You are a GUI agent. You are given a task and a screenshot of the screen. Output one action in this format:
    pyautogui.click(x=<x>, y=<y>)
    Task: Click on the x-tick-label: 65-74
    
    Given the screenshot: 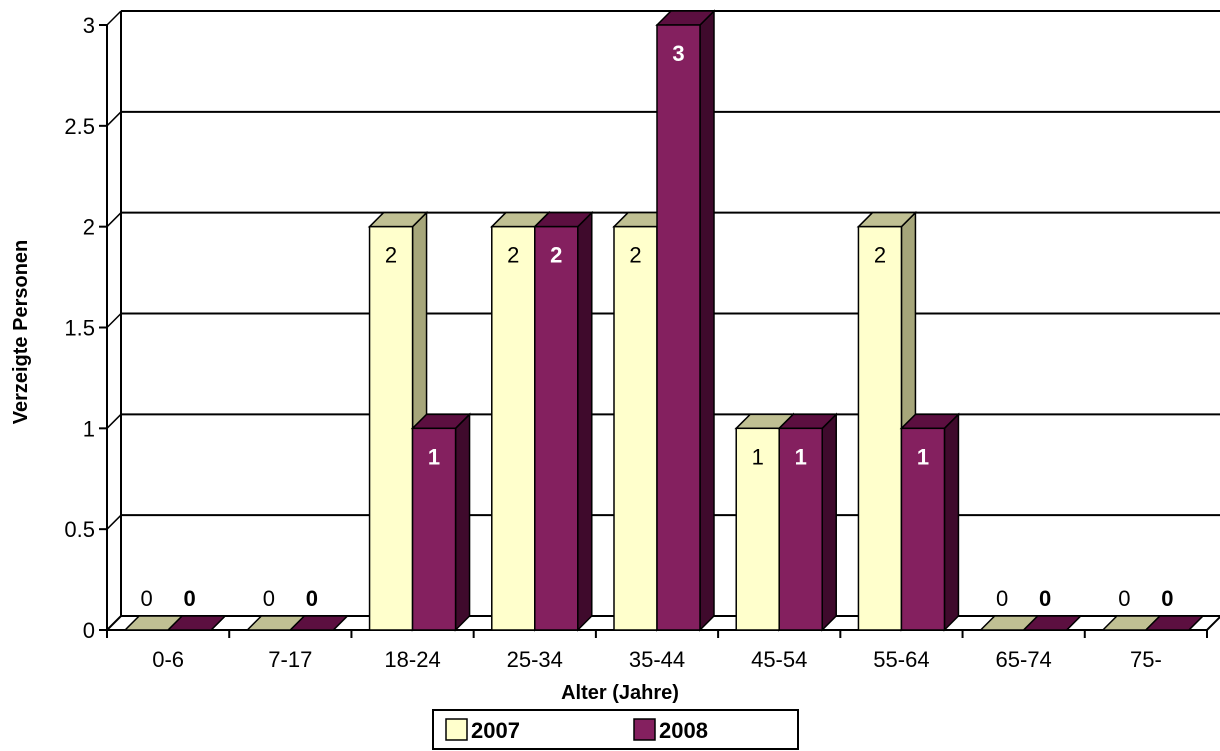 What is the action you would take?
    pyautogui.click(x=1024, y=659)
    